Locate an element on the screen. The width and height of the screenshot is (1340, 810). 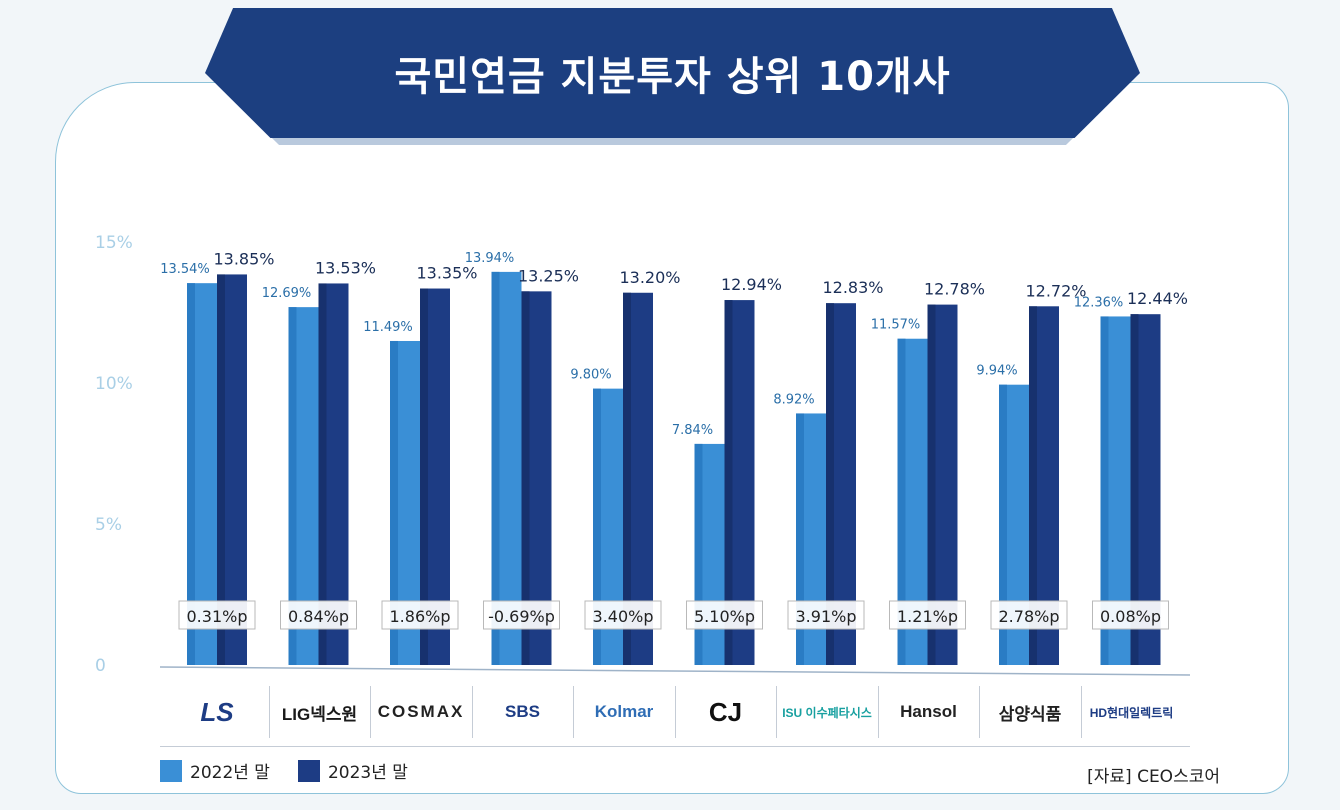
data-label-2023: 13.25% is located at coordinates (548, 275).